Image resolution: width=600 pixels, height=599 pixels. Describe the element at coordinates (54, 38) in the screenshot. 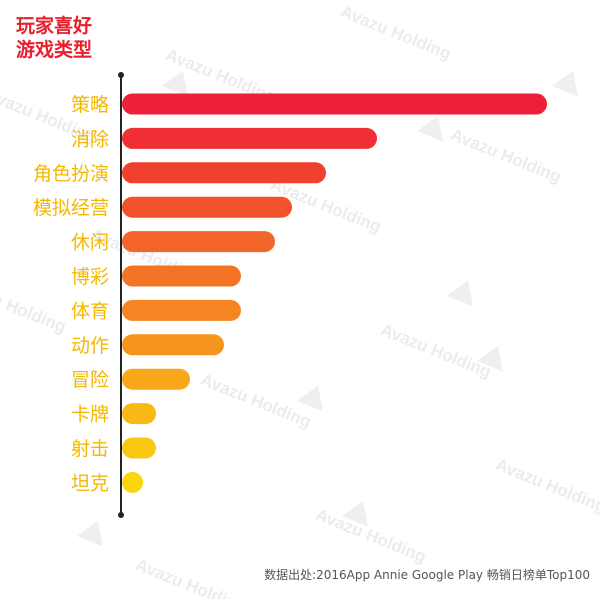

I see `chart-title: 玩家喜好 游戏类型` at that location.